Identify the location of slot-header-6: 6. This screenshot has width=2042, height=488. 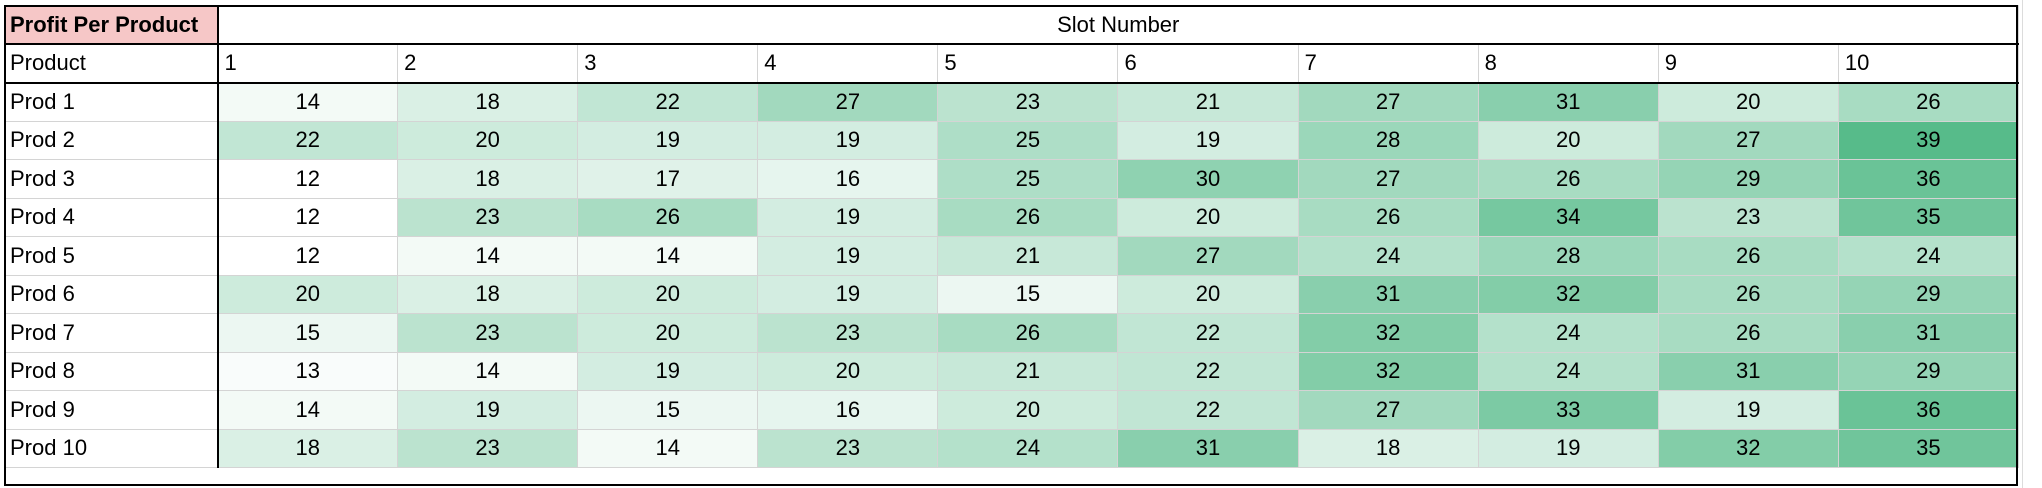
(1208, 63).